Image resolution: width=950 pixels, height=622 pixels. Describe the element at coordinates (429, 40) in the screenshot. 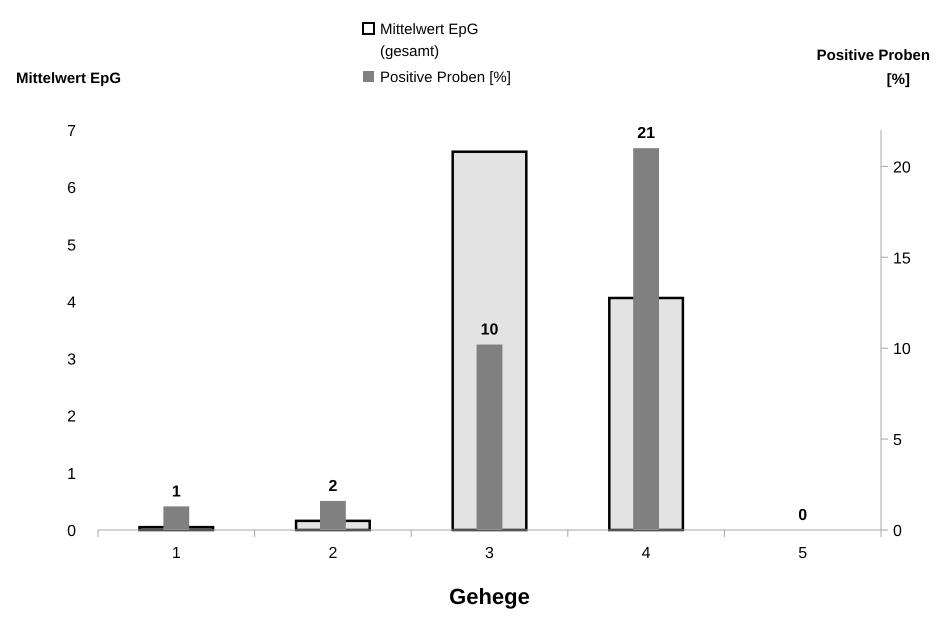

I see `legend-label: Mittelwert EpG (gesamt)` at that location.